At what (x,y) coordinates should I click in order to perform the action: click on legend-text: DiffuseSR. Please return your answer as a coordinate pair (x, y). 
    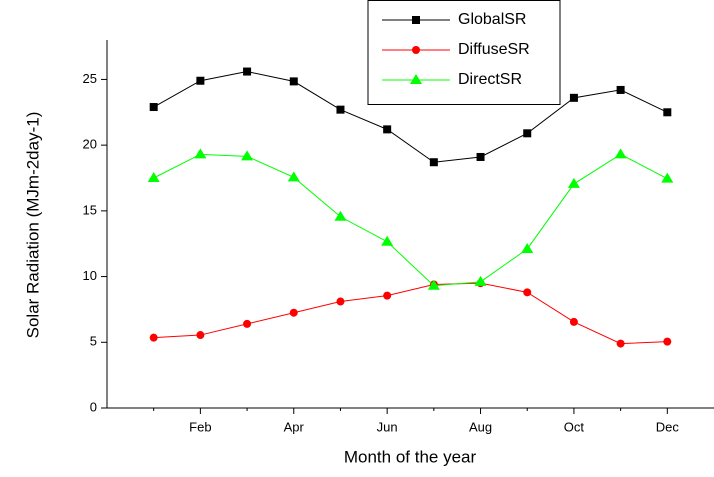
    Looking at the image, I should click on (494, 49).